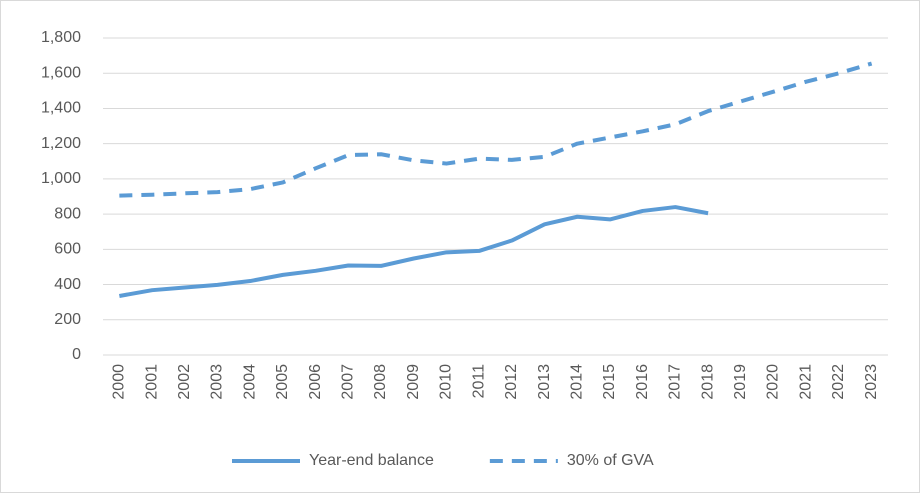 The height and width of the screenshot is (493, 920). I want to click on x-tick-label: 2018, so click(707, 382).